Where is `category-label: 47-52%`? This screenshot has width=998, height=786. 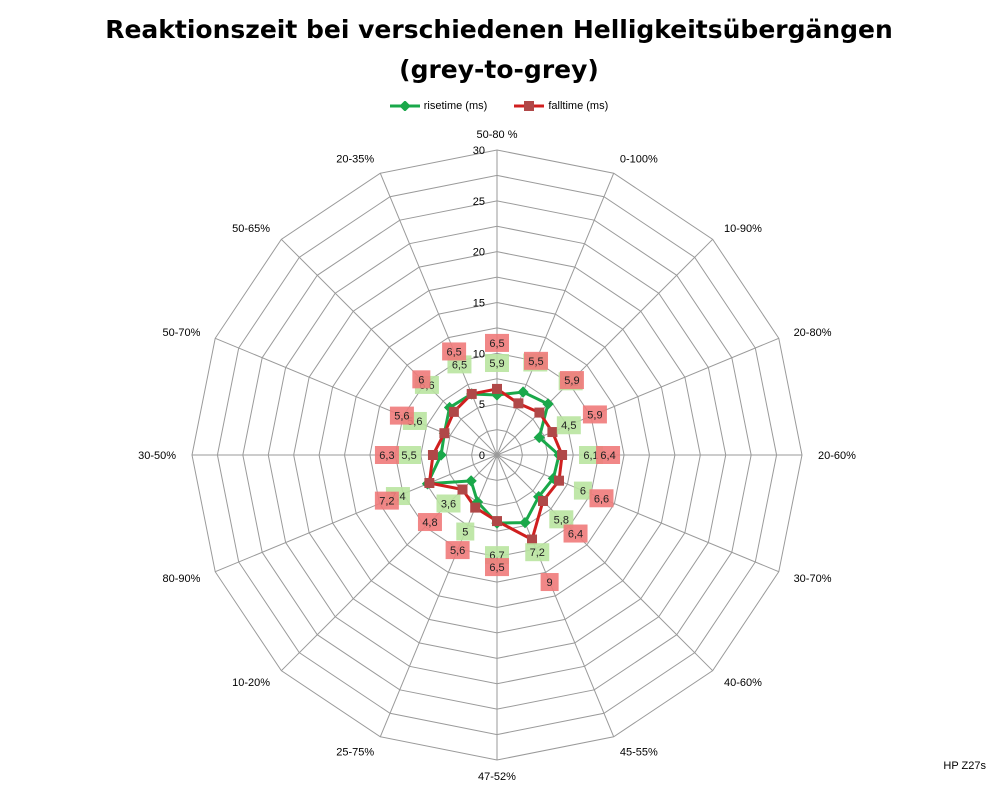
category-label: 47-52% is located at coordinates (497, 777).